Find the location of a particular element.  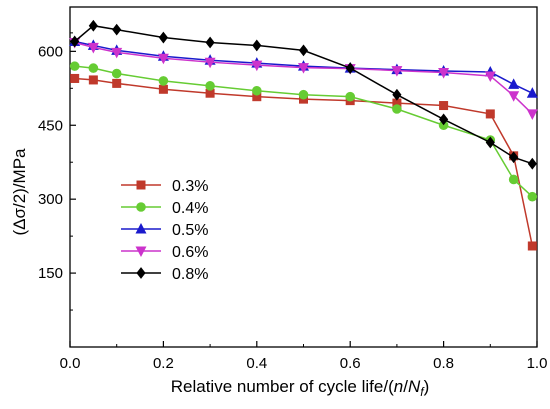

x-axis-title-N: N is located at coordinates (414, 386).